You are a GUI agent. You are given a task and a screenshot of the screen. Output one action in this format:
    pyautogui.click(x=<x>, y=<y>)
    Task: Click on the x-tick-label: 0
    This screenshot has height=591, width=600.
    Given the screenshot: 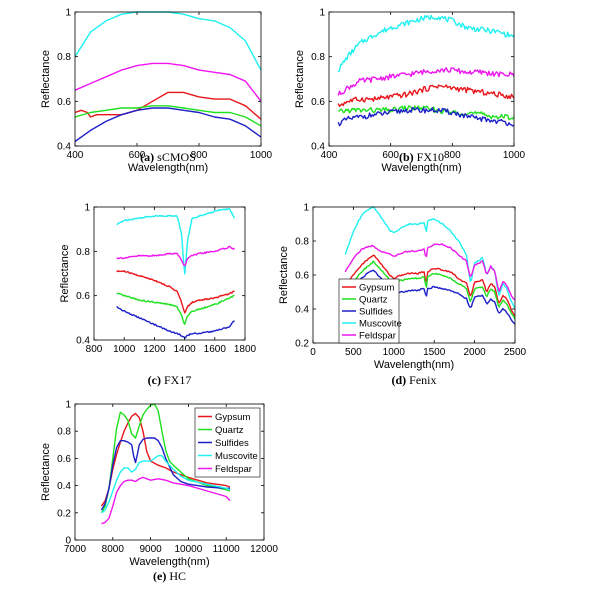 What is the action you would take?
    pyautogui.click(x=313, y=352)
    